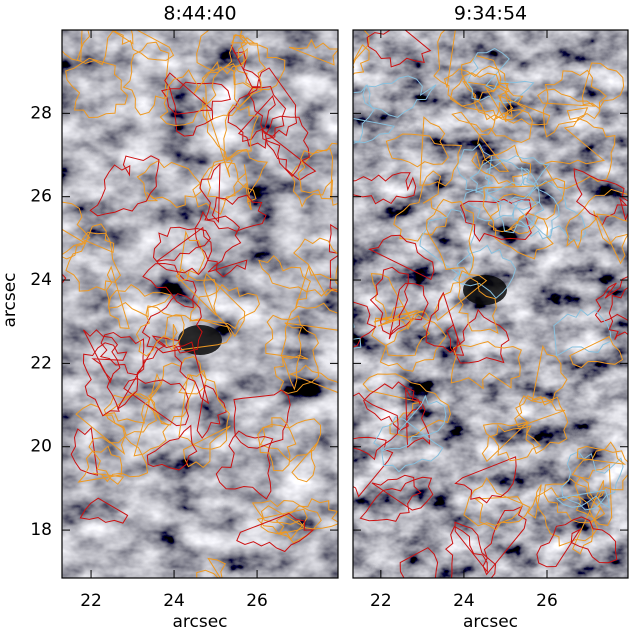 This screenshot has width=630, height=632. What do you see at coordinates (41, 197) in the screenshot?
I see `y-tick-label: 26` at bounding box center [41, 197].